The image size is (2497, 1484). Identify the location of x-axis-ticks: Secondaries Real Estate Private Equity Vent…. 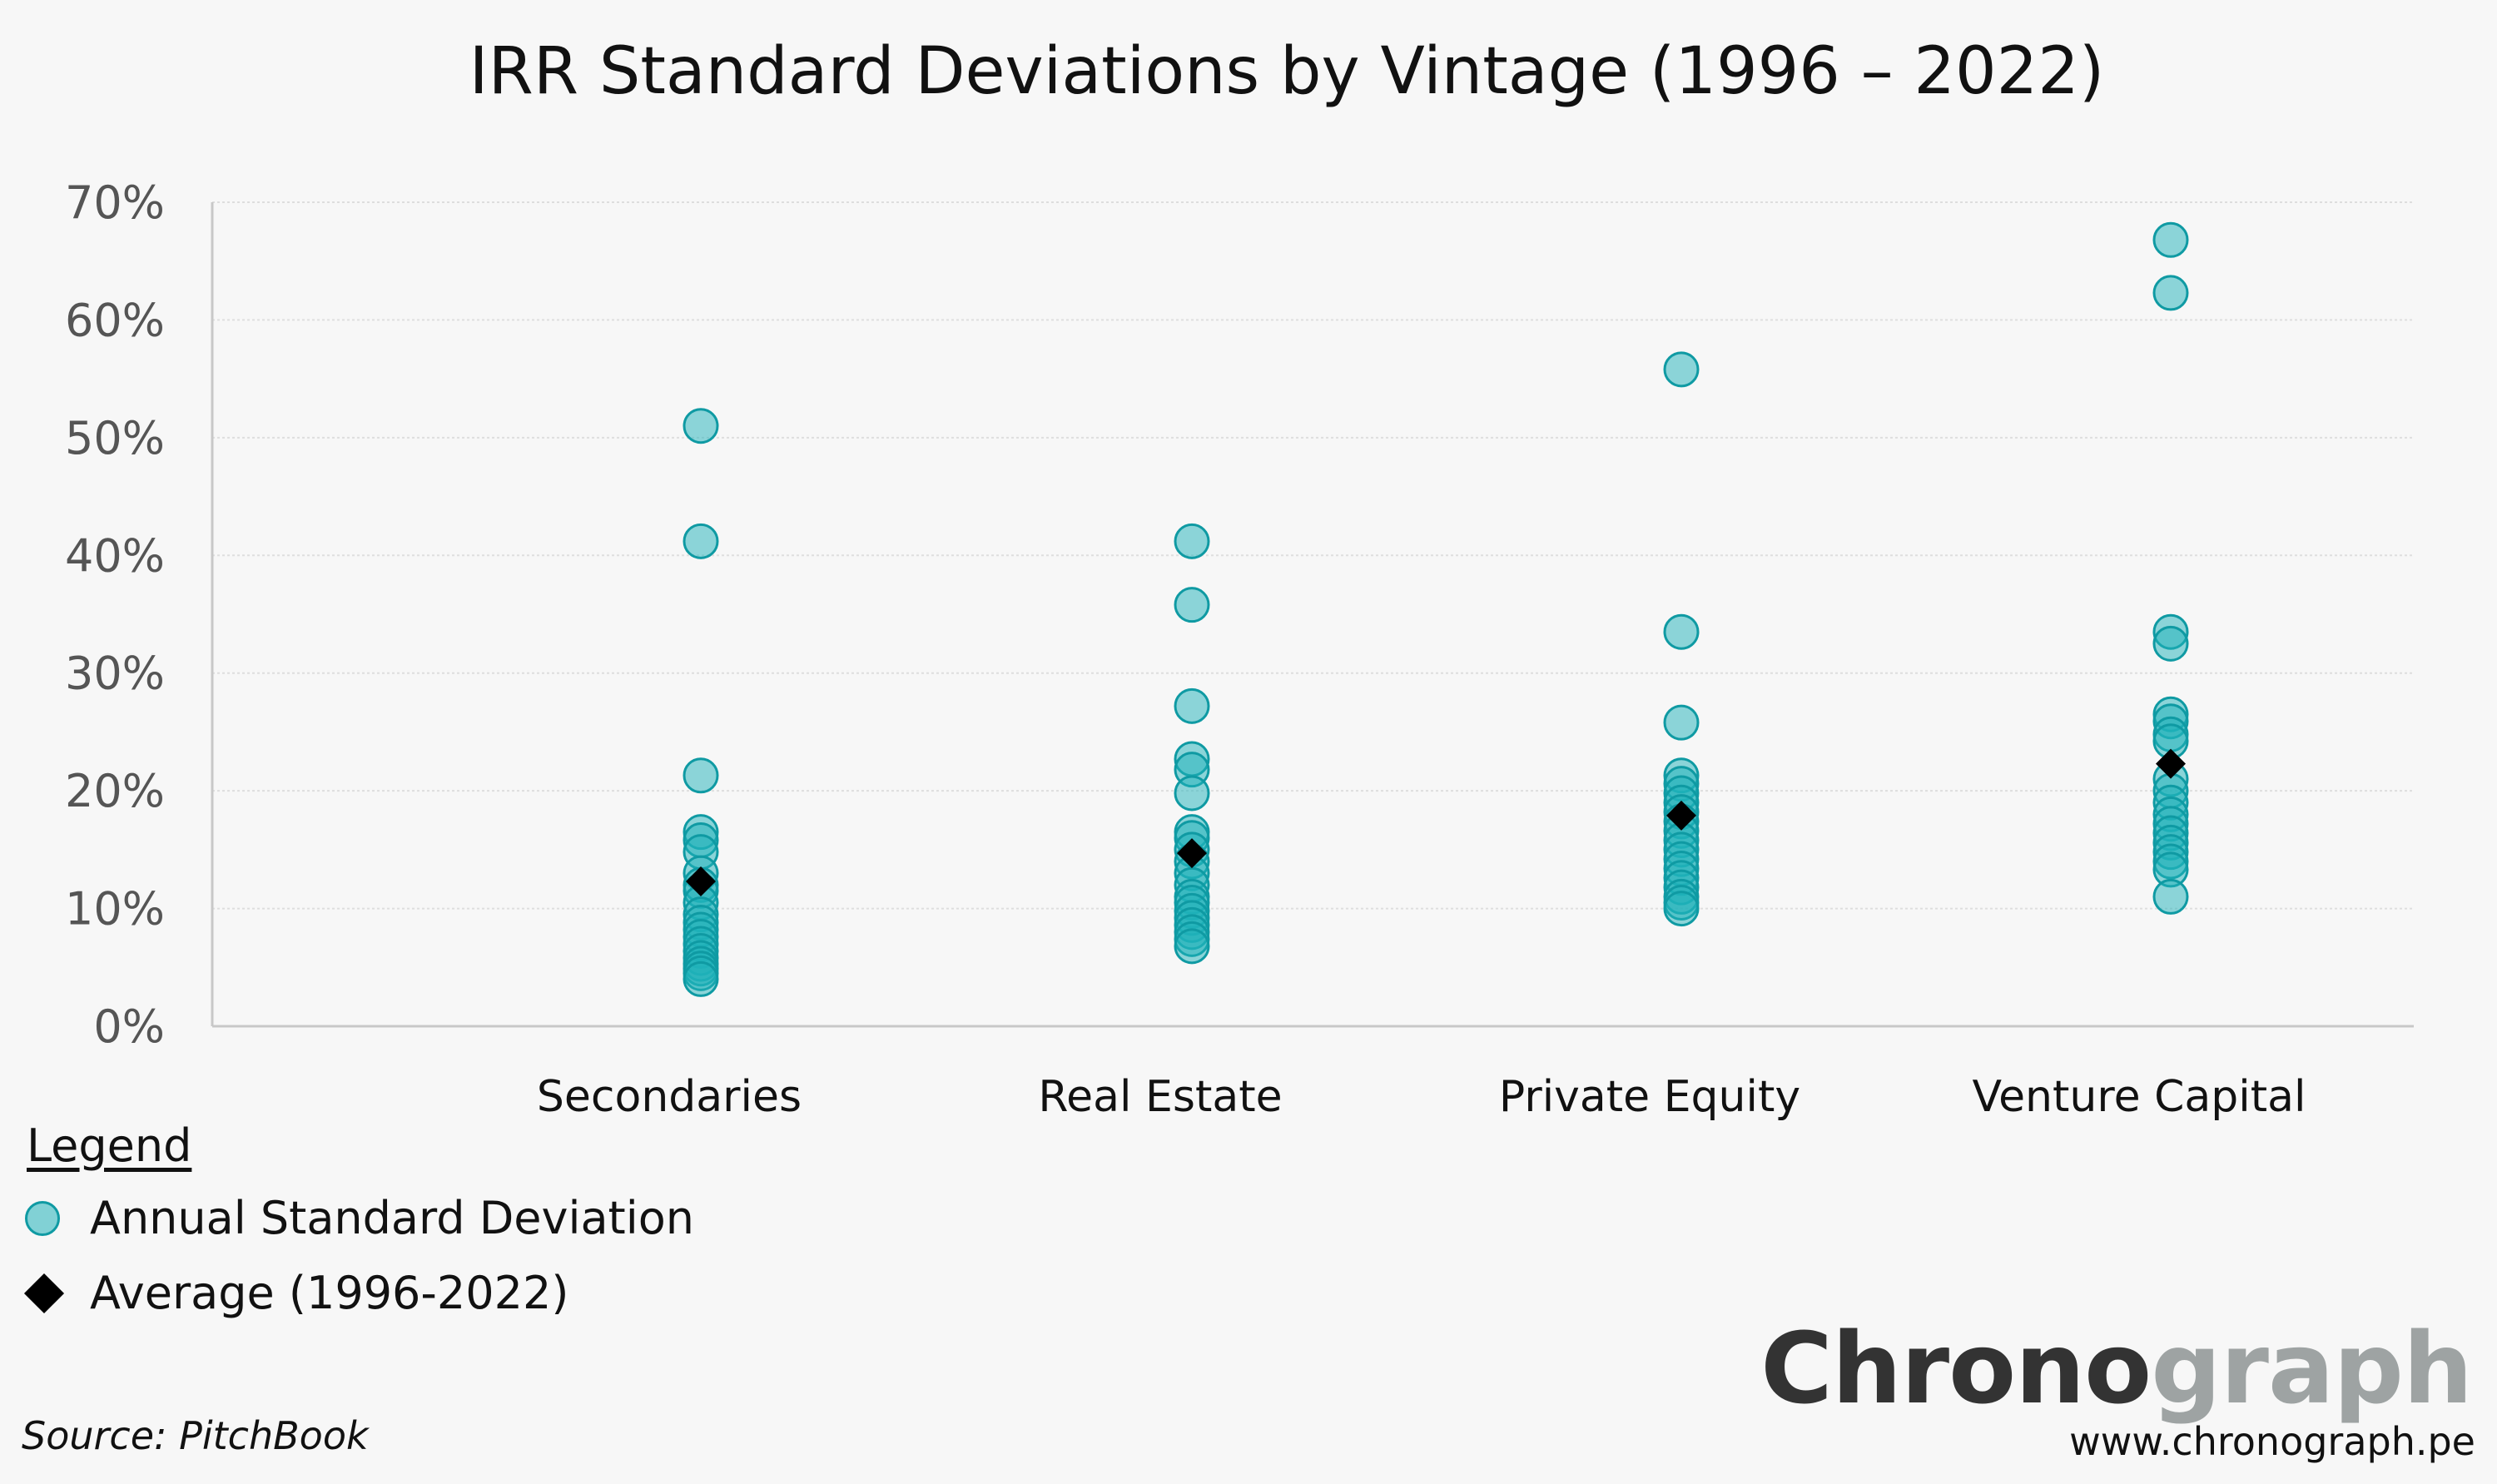
(1421, 1097).